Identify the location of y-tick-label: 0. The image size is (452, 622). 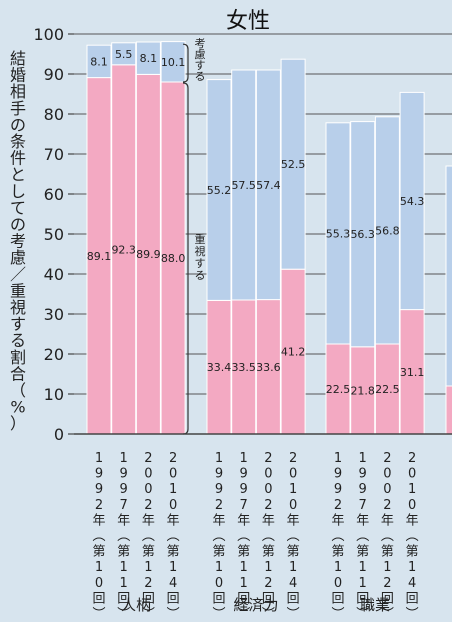
(59, 434).